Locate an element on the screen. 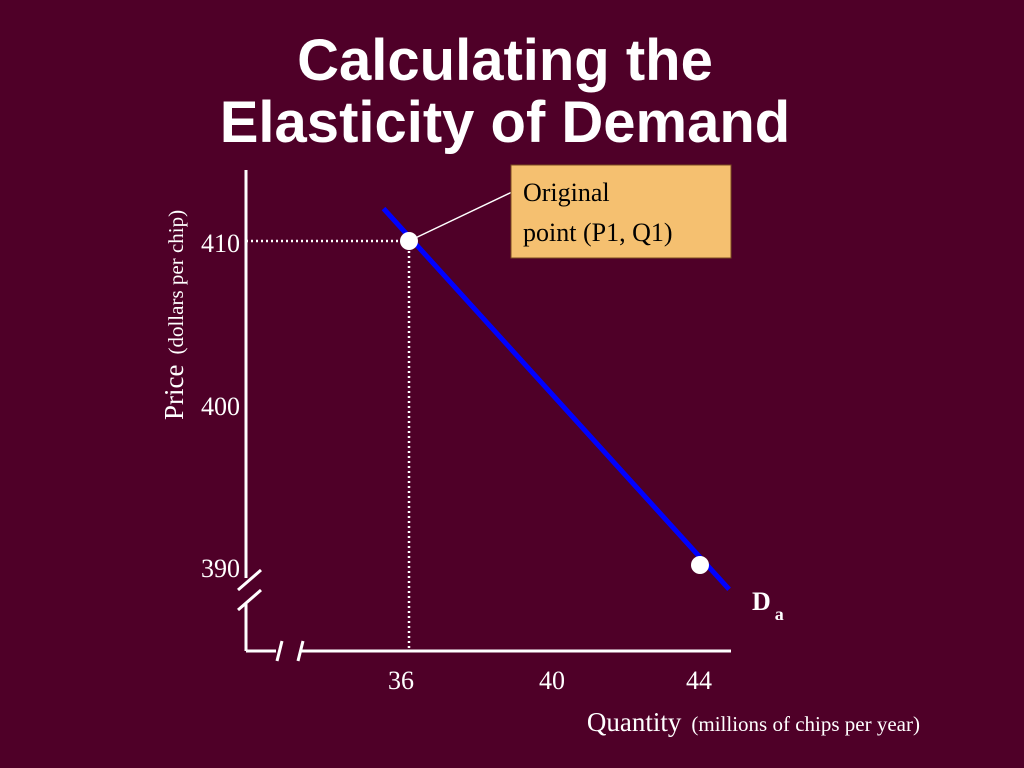  y-tick-label-390: 390 is located at coordinates (220, 568).